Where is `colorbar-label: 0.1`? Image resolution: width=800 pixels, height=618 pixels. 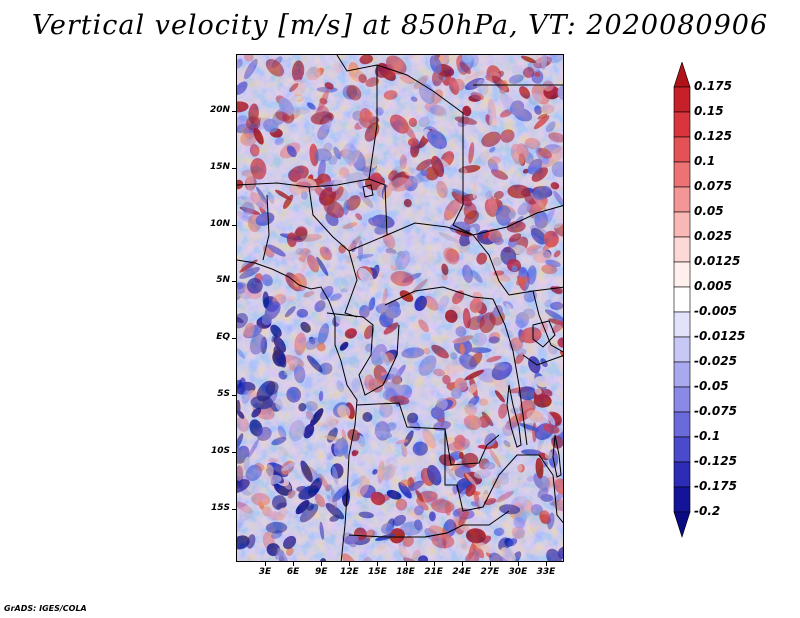
colorbar-label: 0.1 is located at coordinates (705, 161).